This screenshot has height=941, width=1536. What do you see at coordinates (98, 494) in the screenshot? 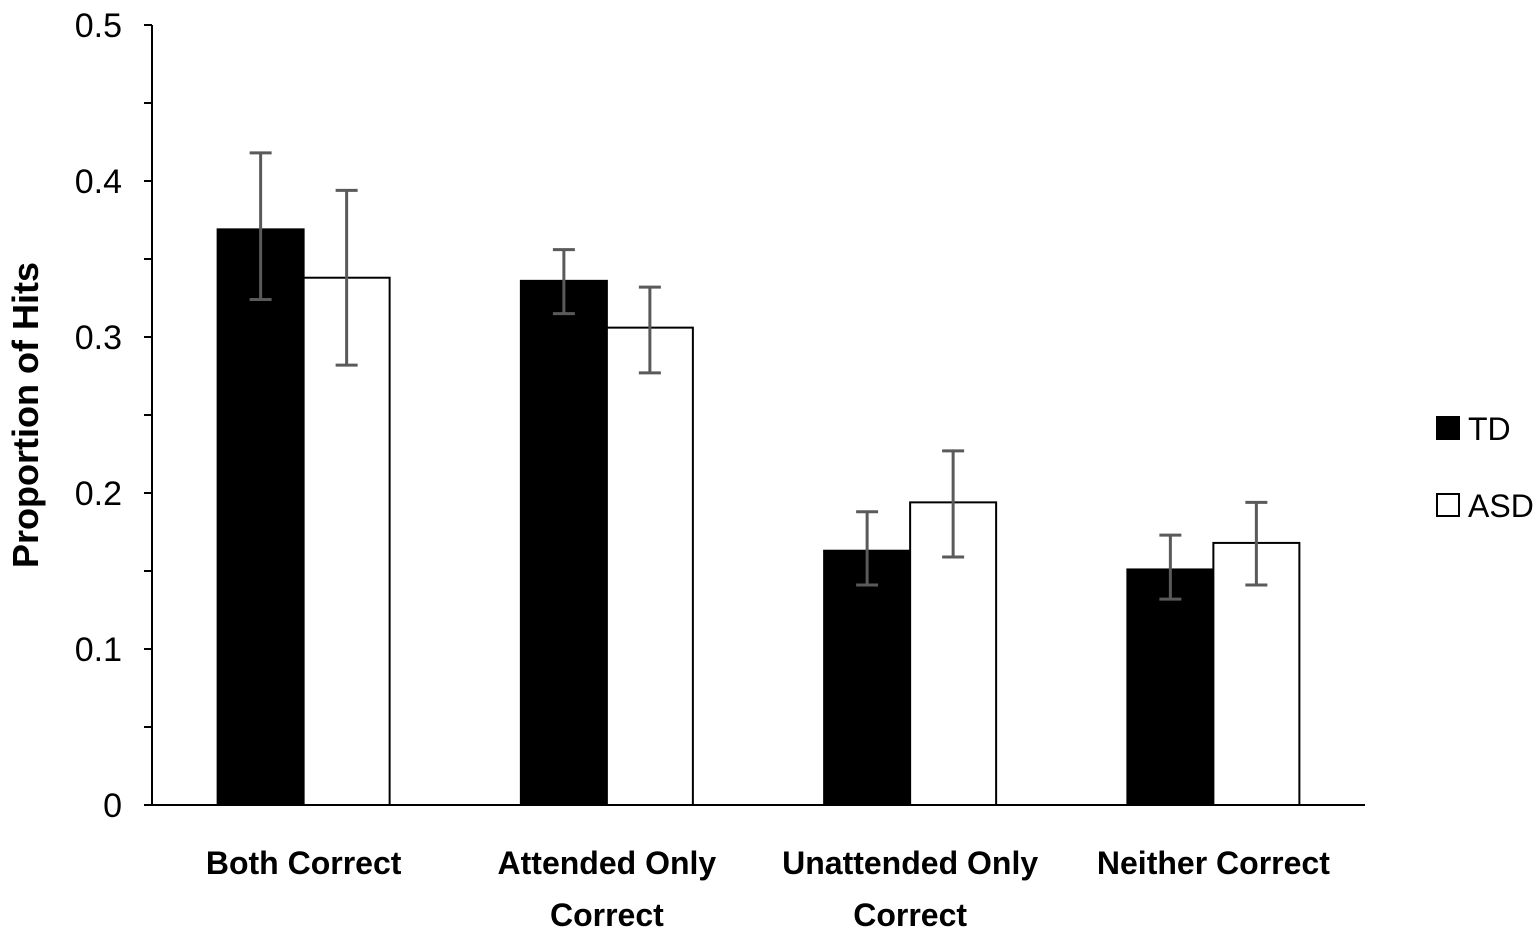
I see `y-tick-label: 0.2` at bounding box center [98, 494].